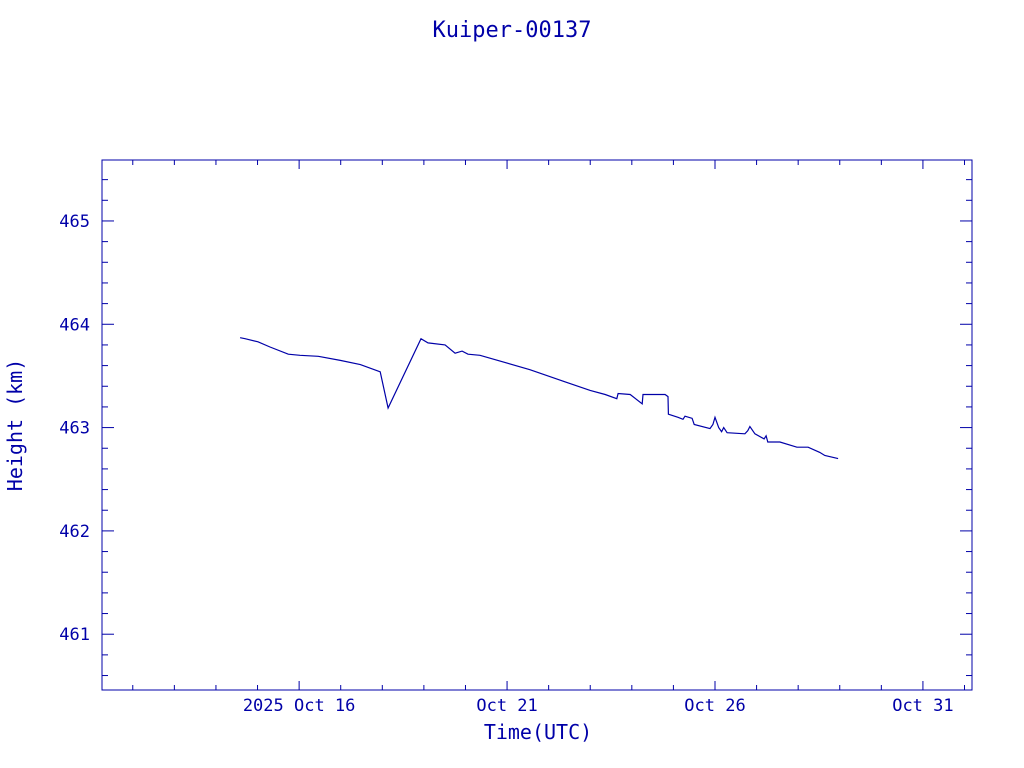 This screenshot has width=1024, height=768. Describe the element at coordinates (74, 429) in the screenshot. I see `y-tick-label: 463` at that location.